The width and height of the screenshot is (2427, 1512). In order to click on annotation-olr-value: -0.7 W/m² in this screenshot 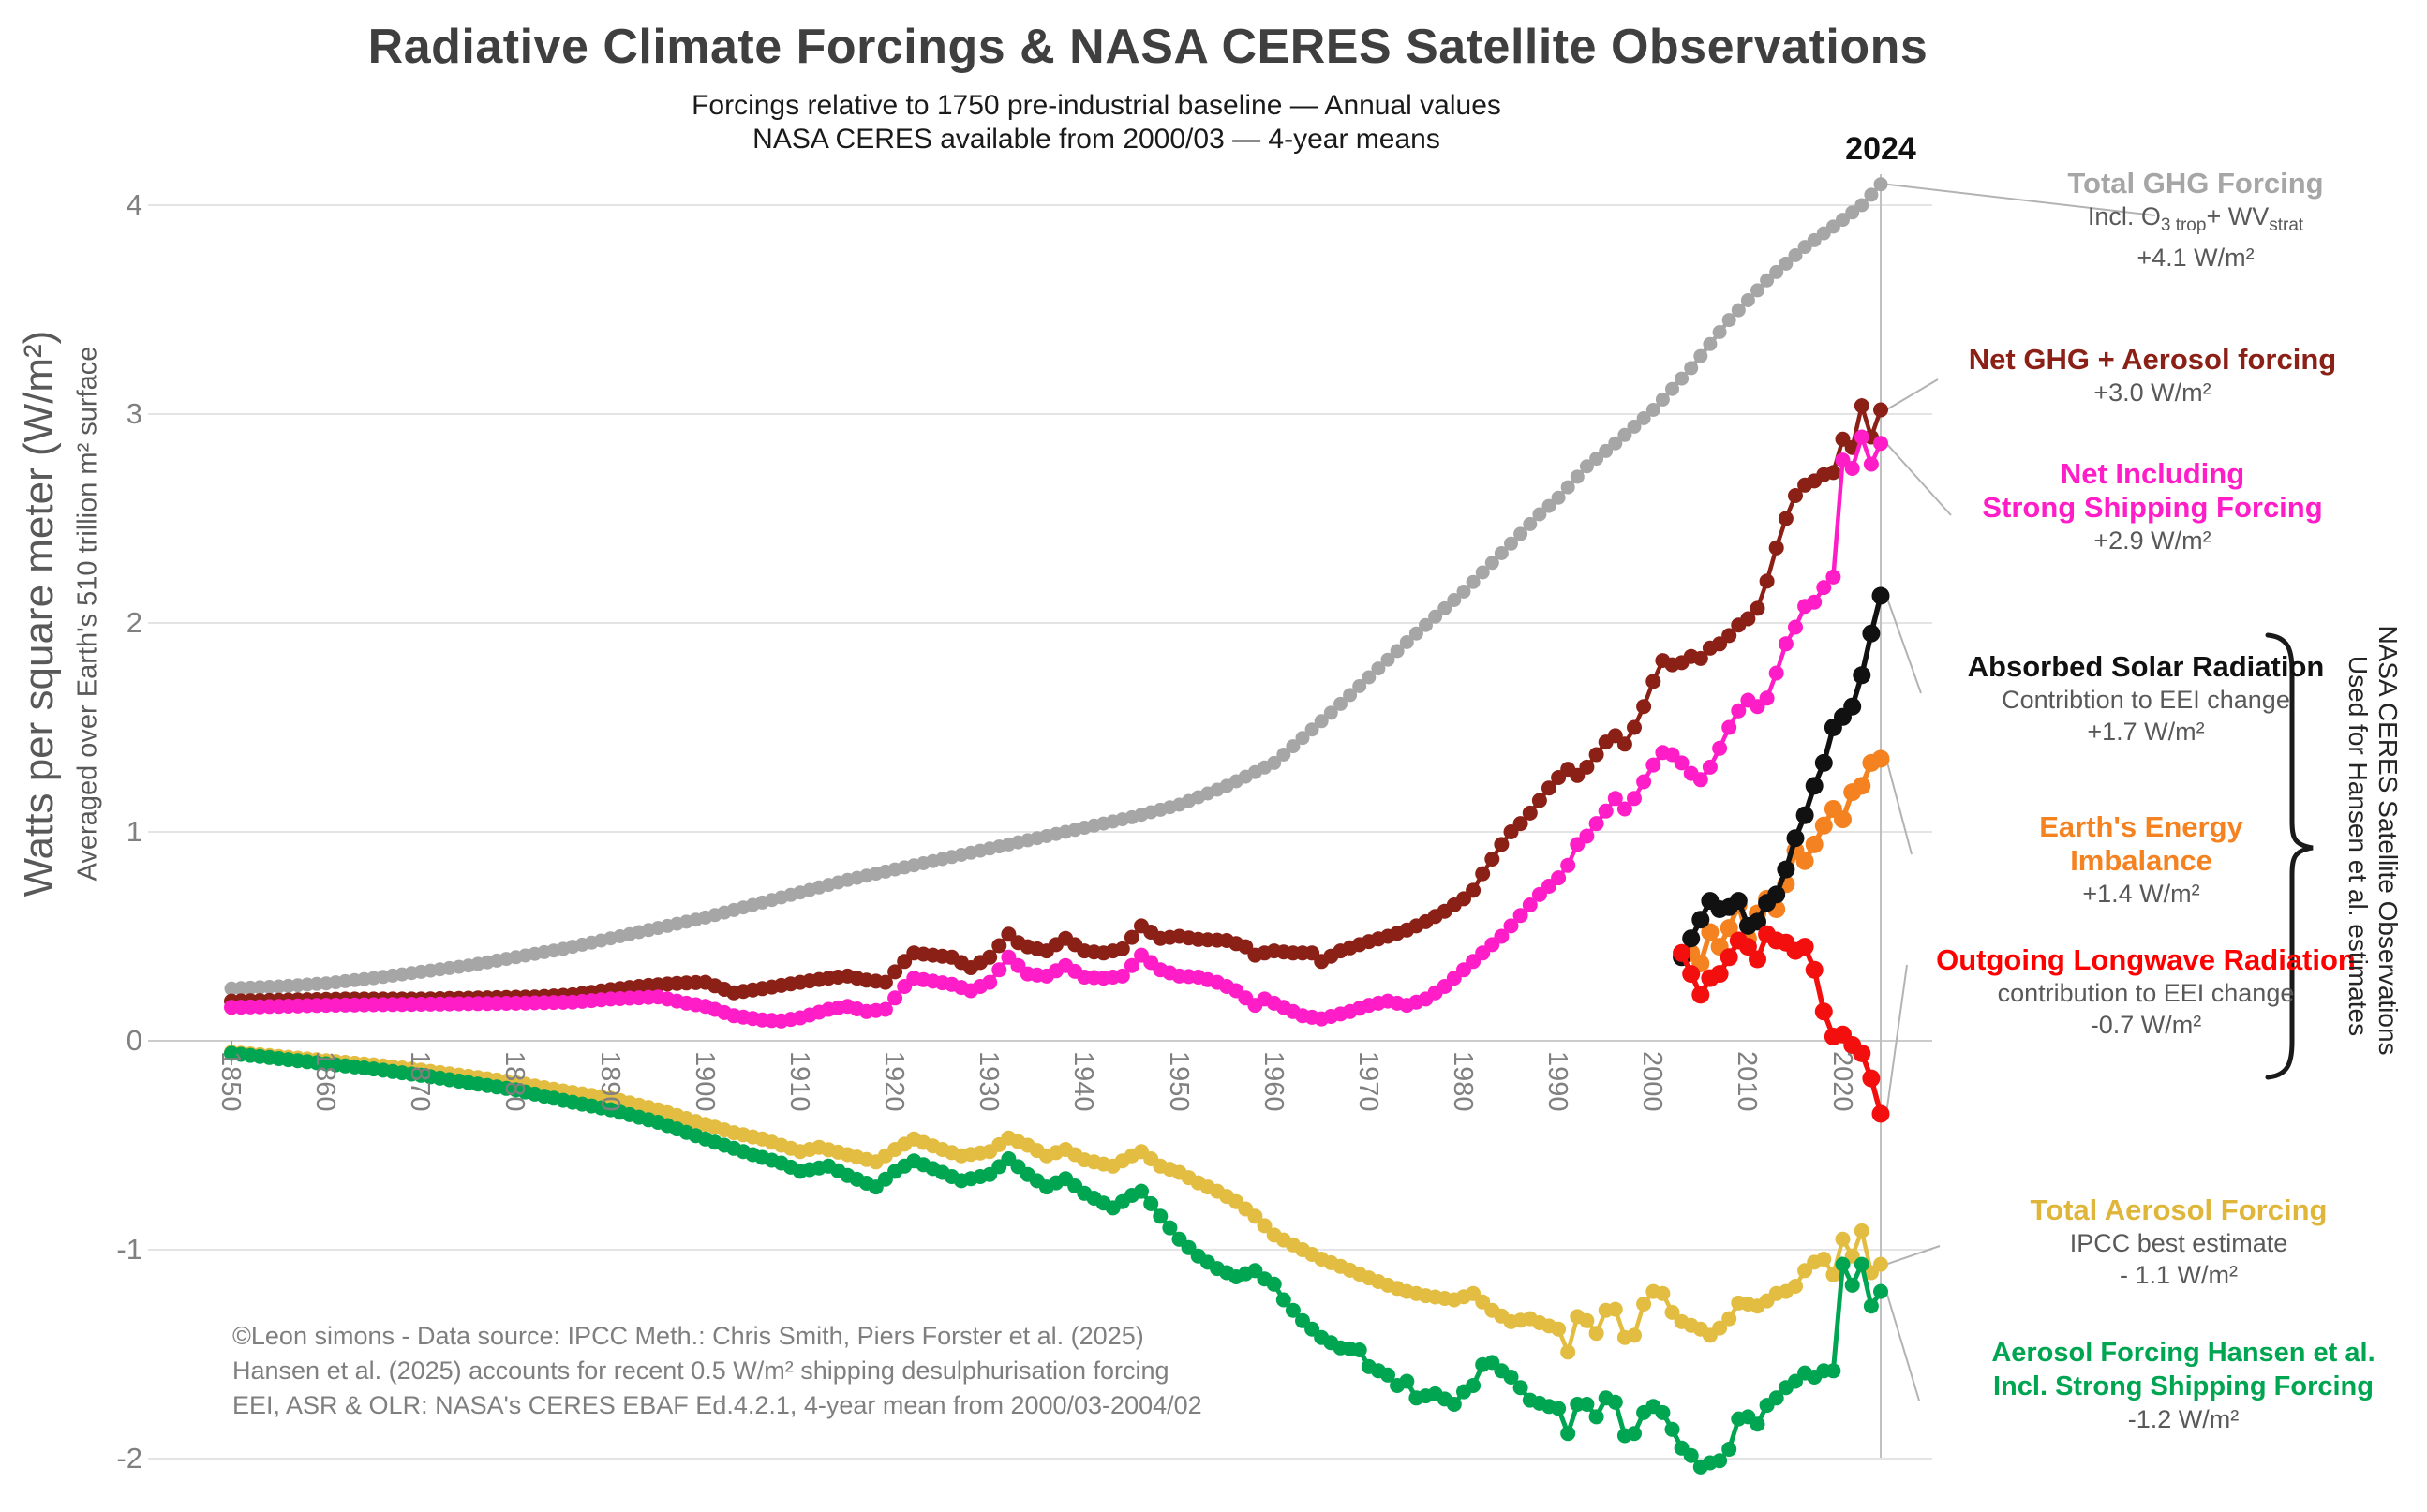, I will do `click(2146, 1025)`.